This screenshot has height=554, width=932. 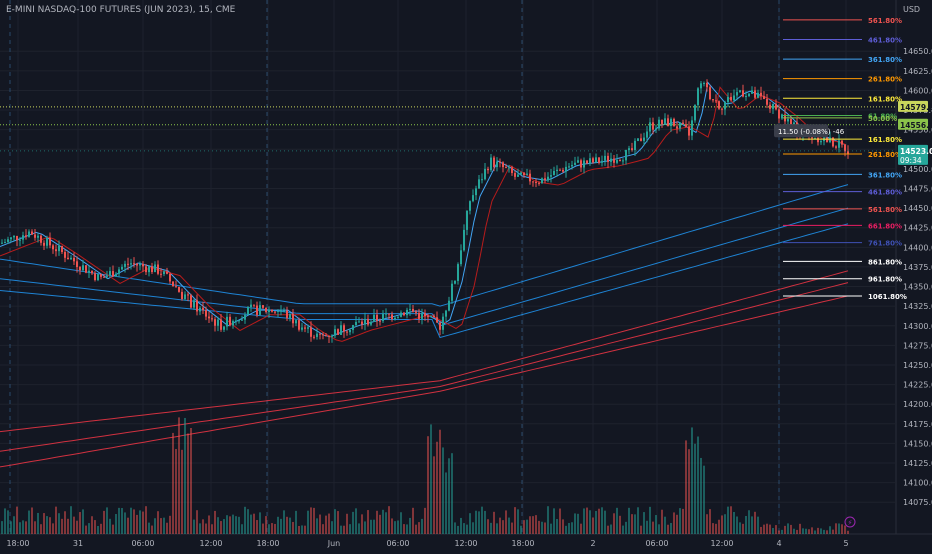 What do you see at coordinates (334, 543) in the screenshot?
I see `time-tick-label: Jun` at bounding box center [334, 543].